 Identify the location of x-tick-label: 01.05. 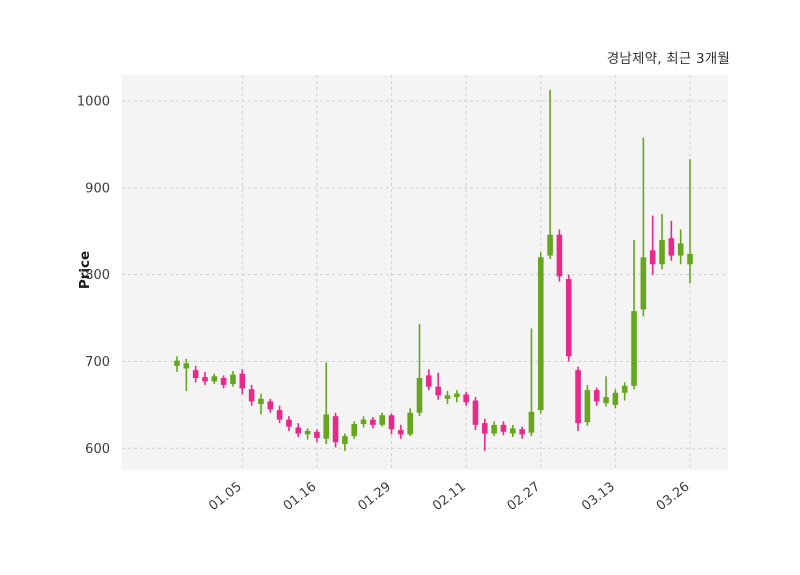
(225, 496).